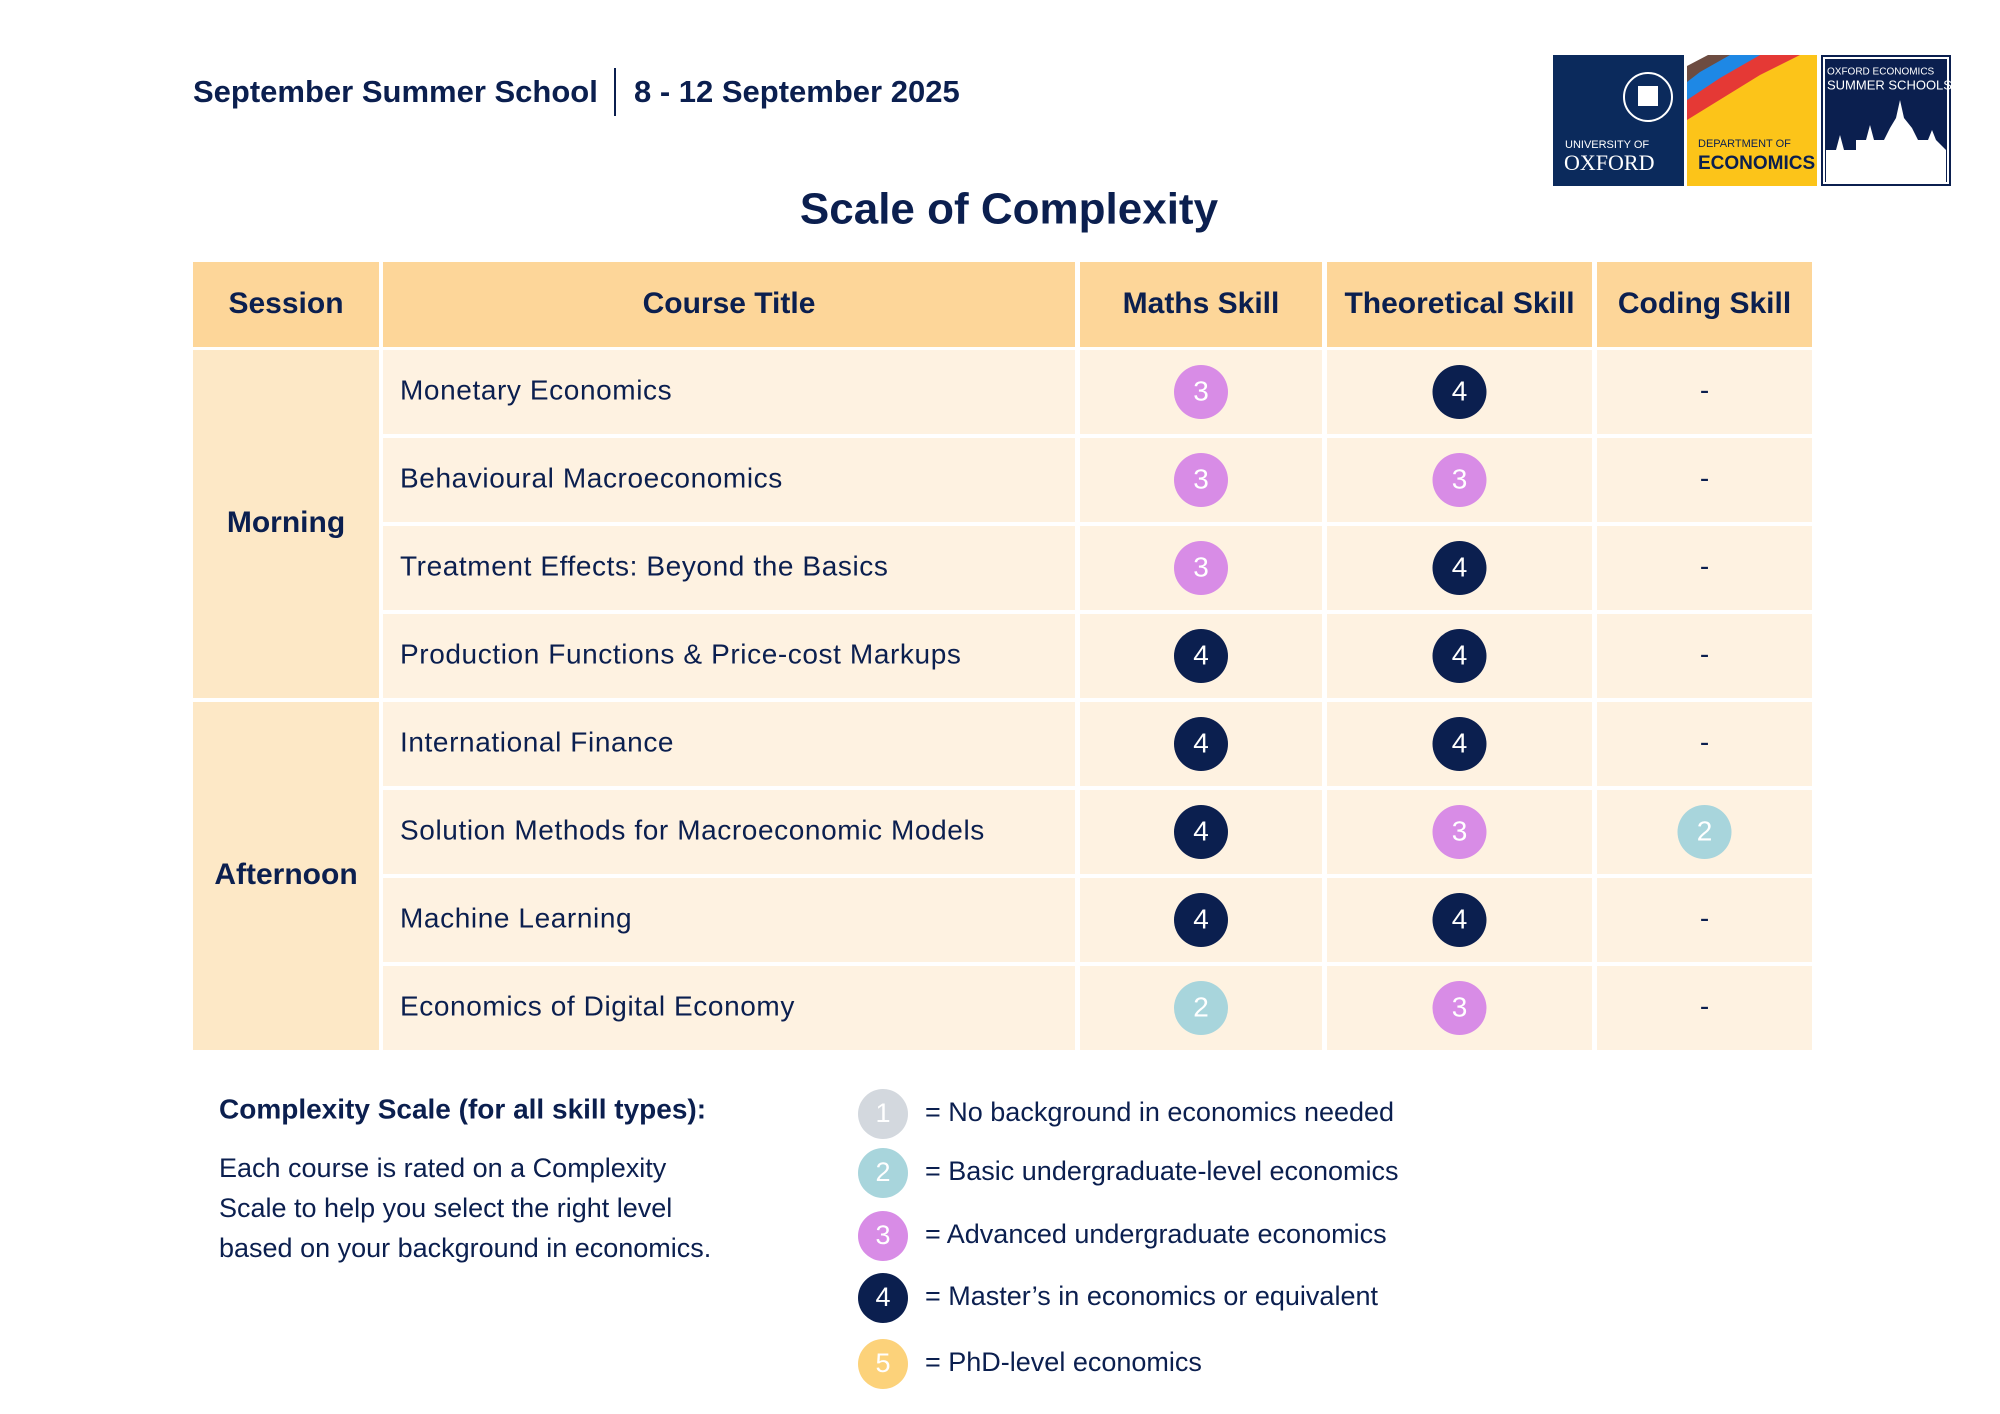 This screenshot has height=1414, width=2000. What do you see at coordinates (597, 1005) in the screenshot?
I see `course-title: Economics of Digital Economy` at bounding box center [597, 1005].